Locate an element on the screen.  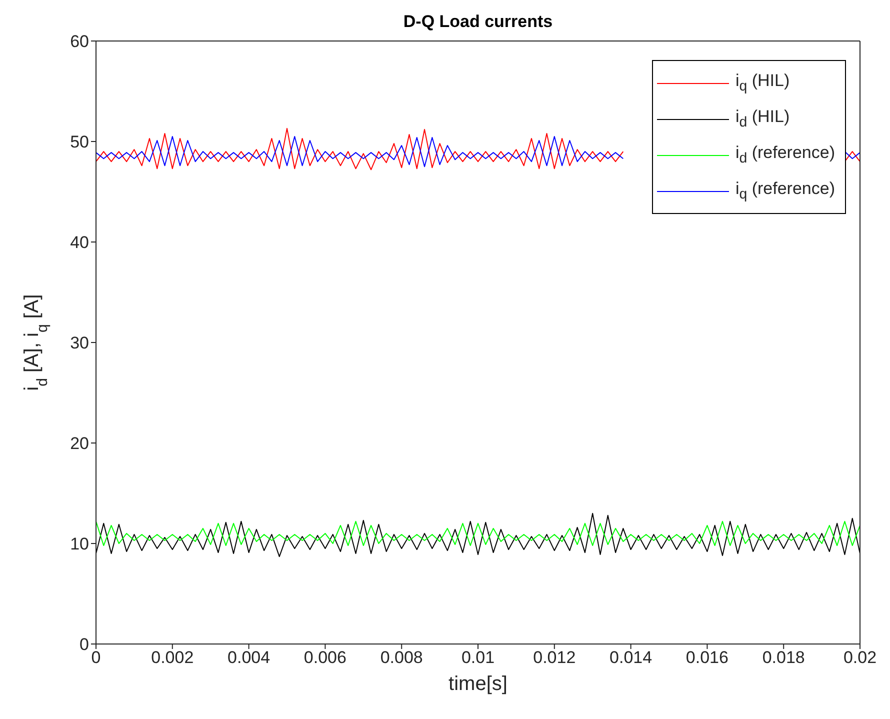
y-tick-label: 40 is located at coordinates (79, 242).